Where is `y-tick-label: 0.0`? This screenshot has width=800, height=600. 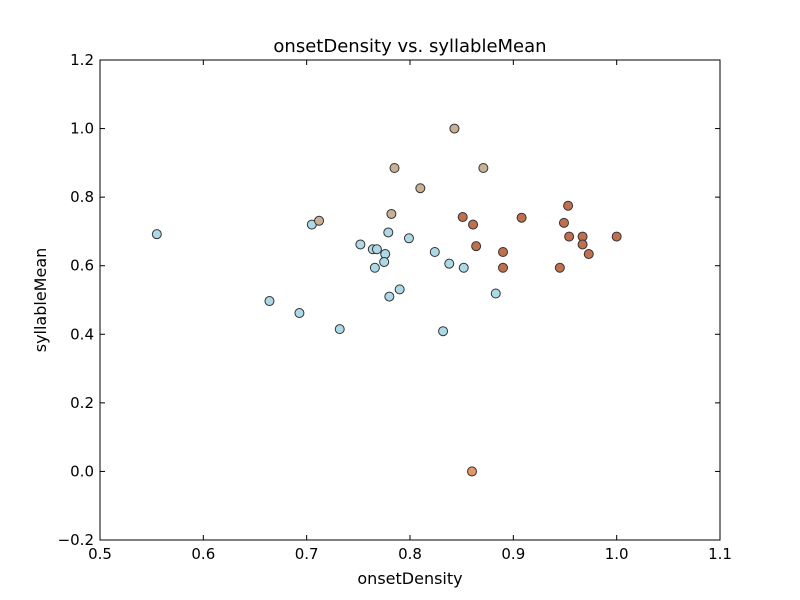 y-tick-label: 0.0 is located at coordinates (82, 471).